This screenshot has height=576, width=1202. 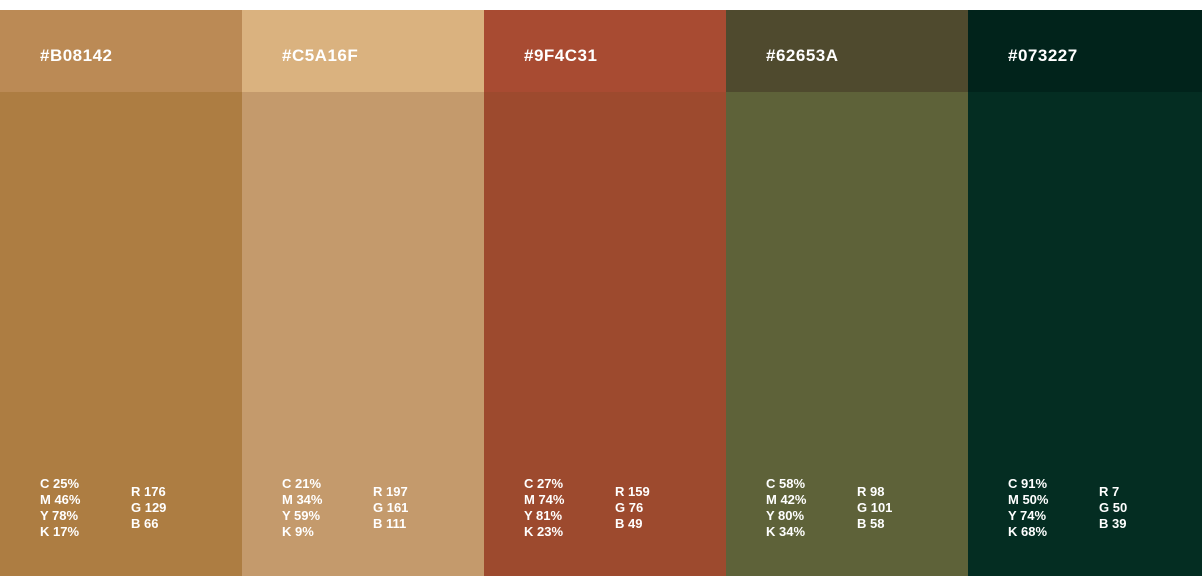 I want to click on rgb-value: B 49, so click(x=629, y=523).